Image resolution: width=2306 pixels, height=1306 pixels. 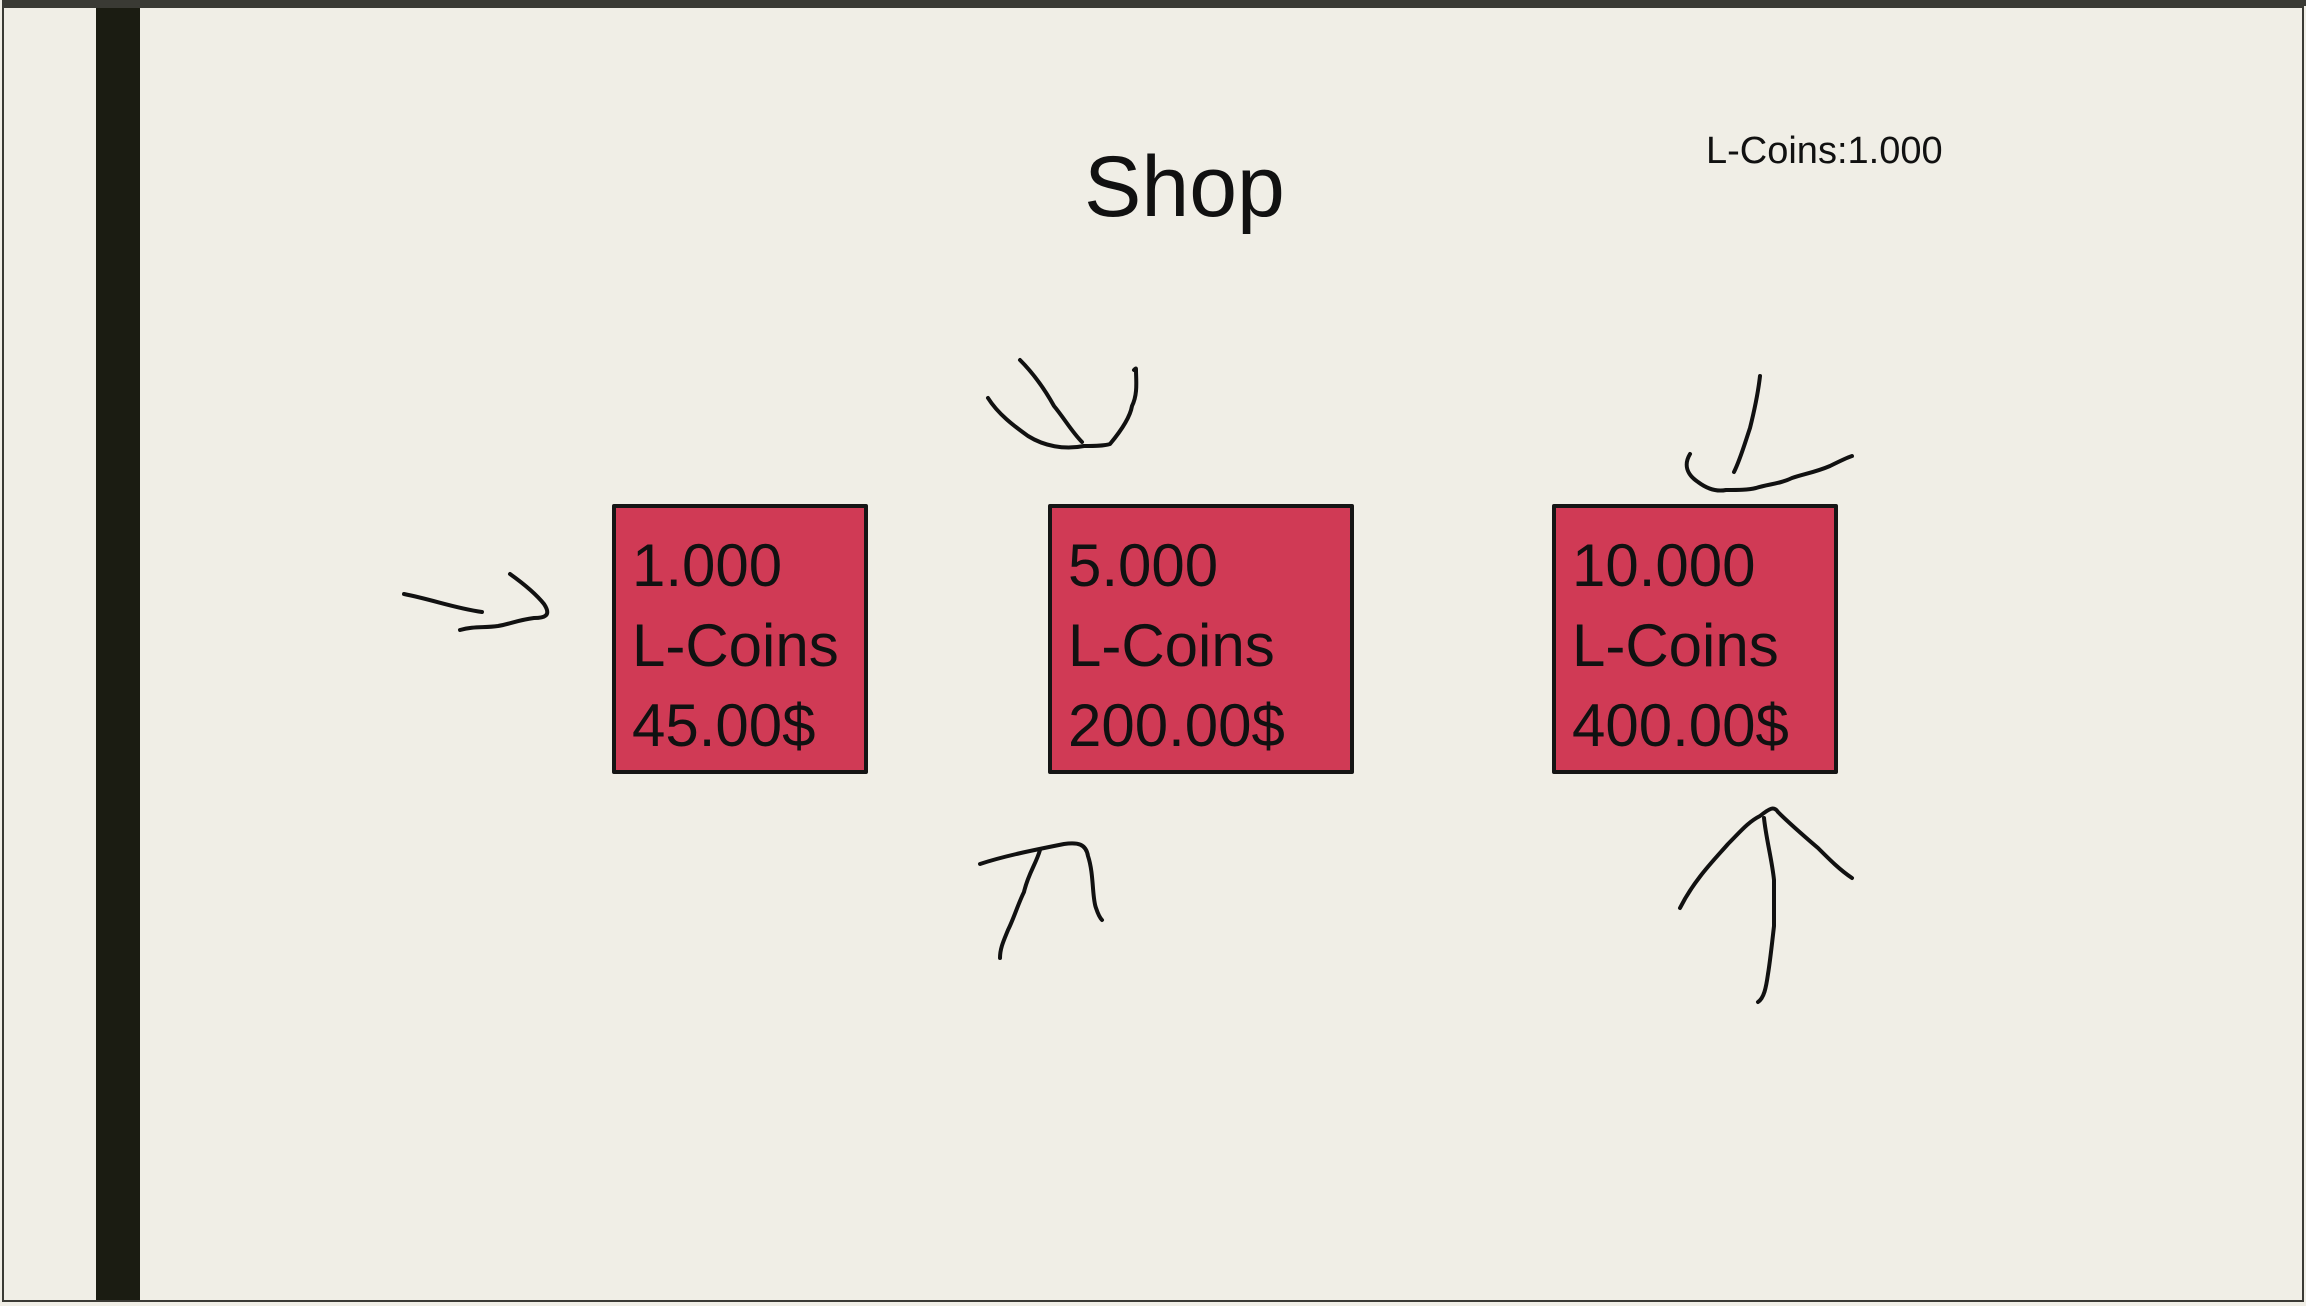 What do you see at coordinates (1824, 151) in the screenshot?
I see `coin-balance: L-Coins:1.000` at bounding box center [1824, 151].